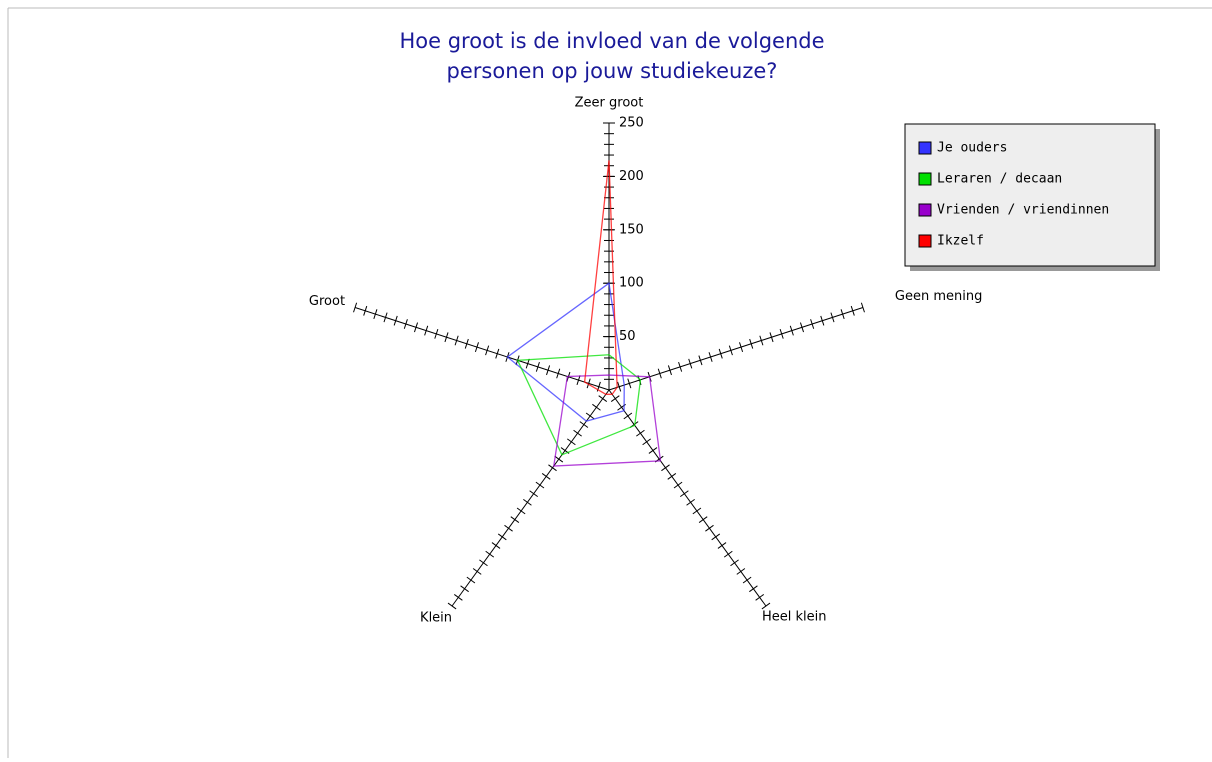 The height and width of the screenshot is (762, 1212). Describe the element at coordinates (1023, 210) in the screenshot. I see `legend-label: Vrienden / vriendinnen` at that location.